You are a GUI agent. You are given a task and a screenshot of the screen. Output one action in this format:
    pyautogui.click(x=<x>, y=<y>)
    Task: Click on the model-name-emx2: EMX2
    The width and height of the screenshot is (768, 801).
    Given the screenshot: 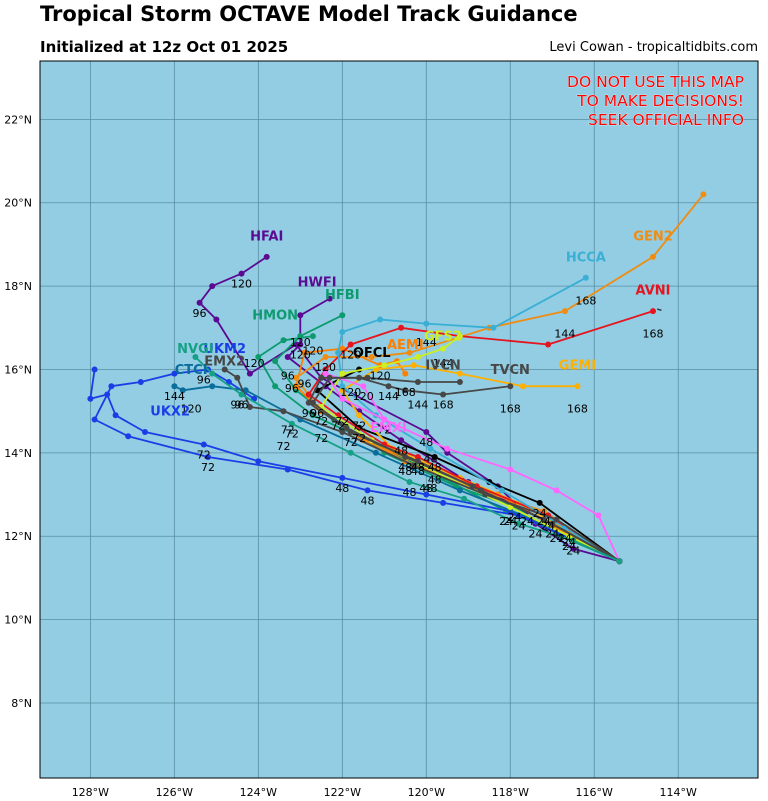 What is the action you would take?
    pyautogui.click(x=224, y=361)
    